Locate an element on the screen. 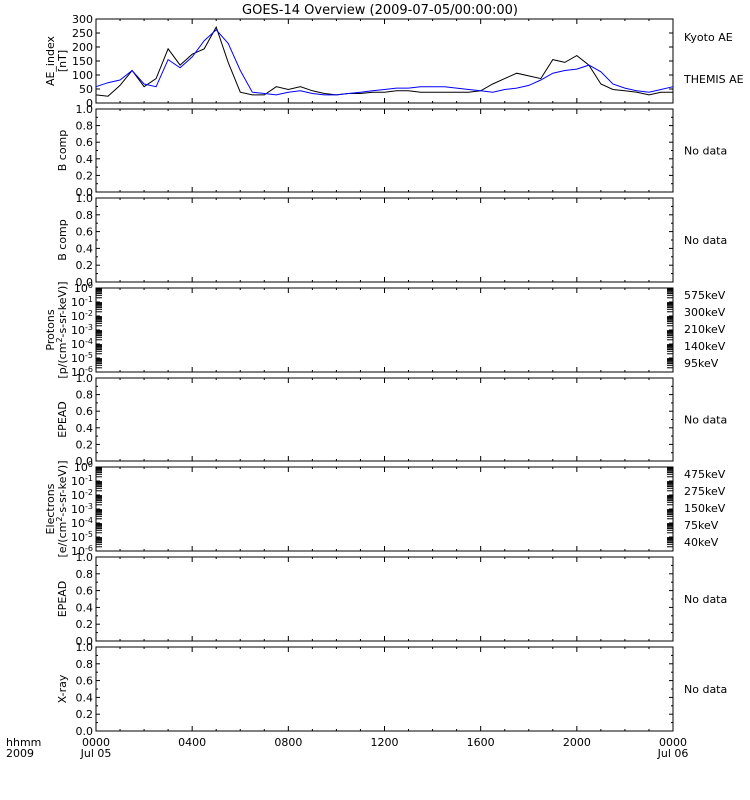  time-tick-label: 0400 is located at coordinates (192, 742).